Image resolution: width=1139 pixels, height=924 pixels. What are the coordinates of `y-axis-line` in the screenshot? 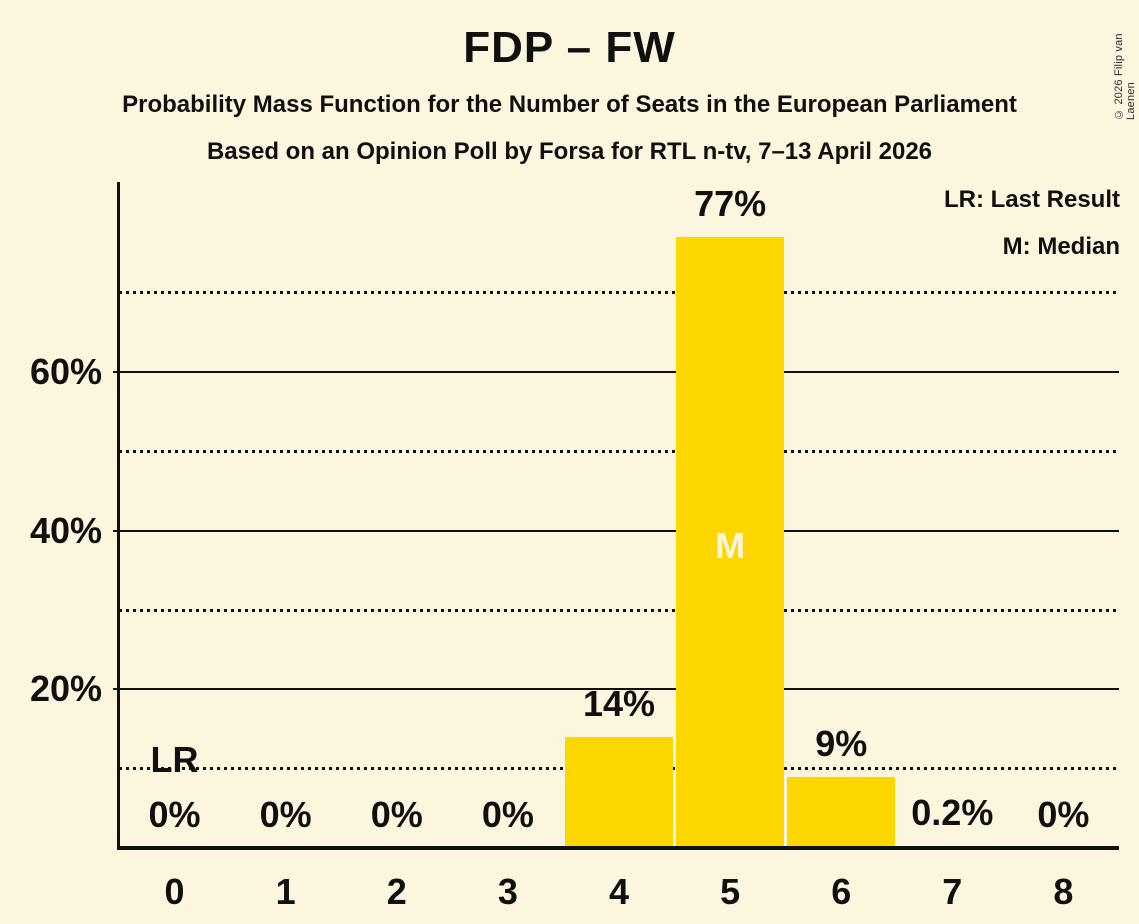 It's located at (118, 516).